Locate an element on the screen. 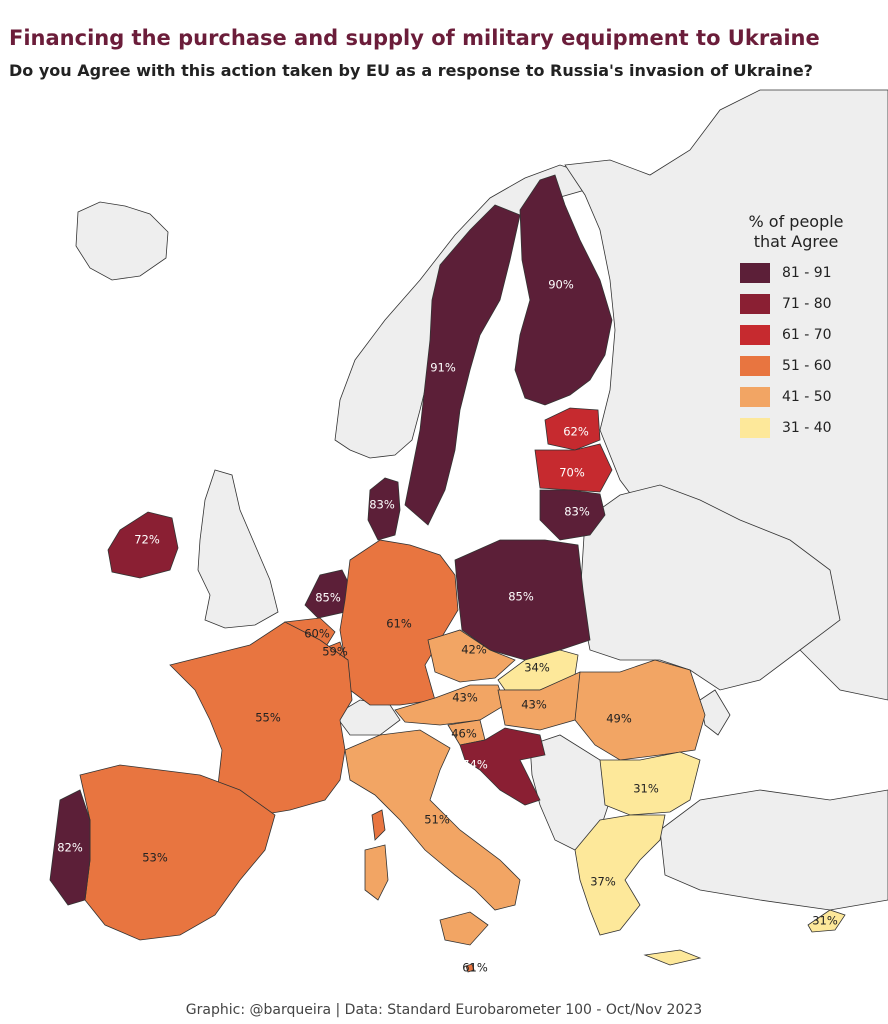 This screenshot has width=888, height=1024. label-italy: 51% is located at coordinates (437, 820).